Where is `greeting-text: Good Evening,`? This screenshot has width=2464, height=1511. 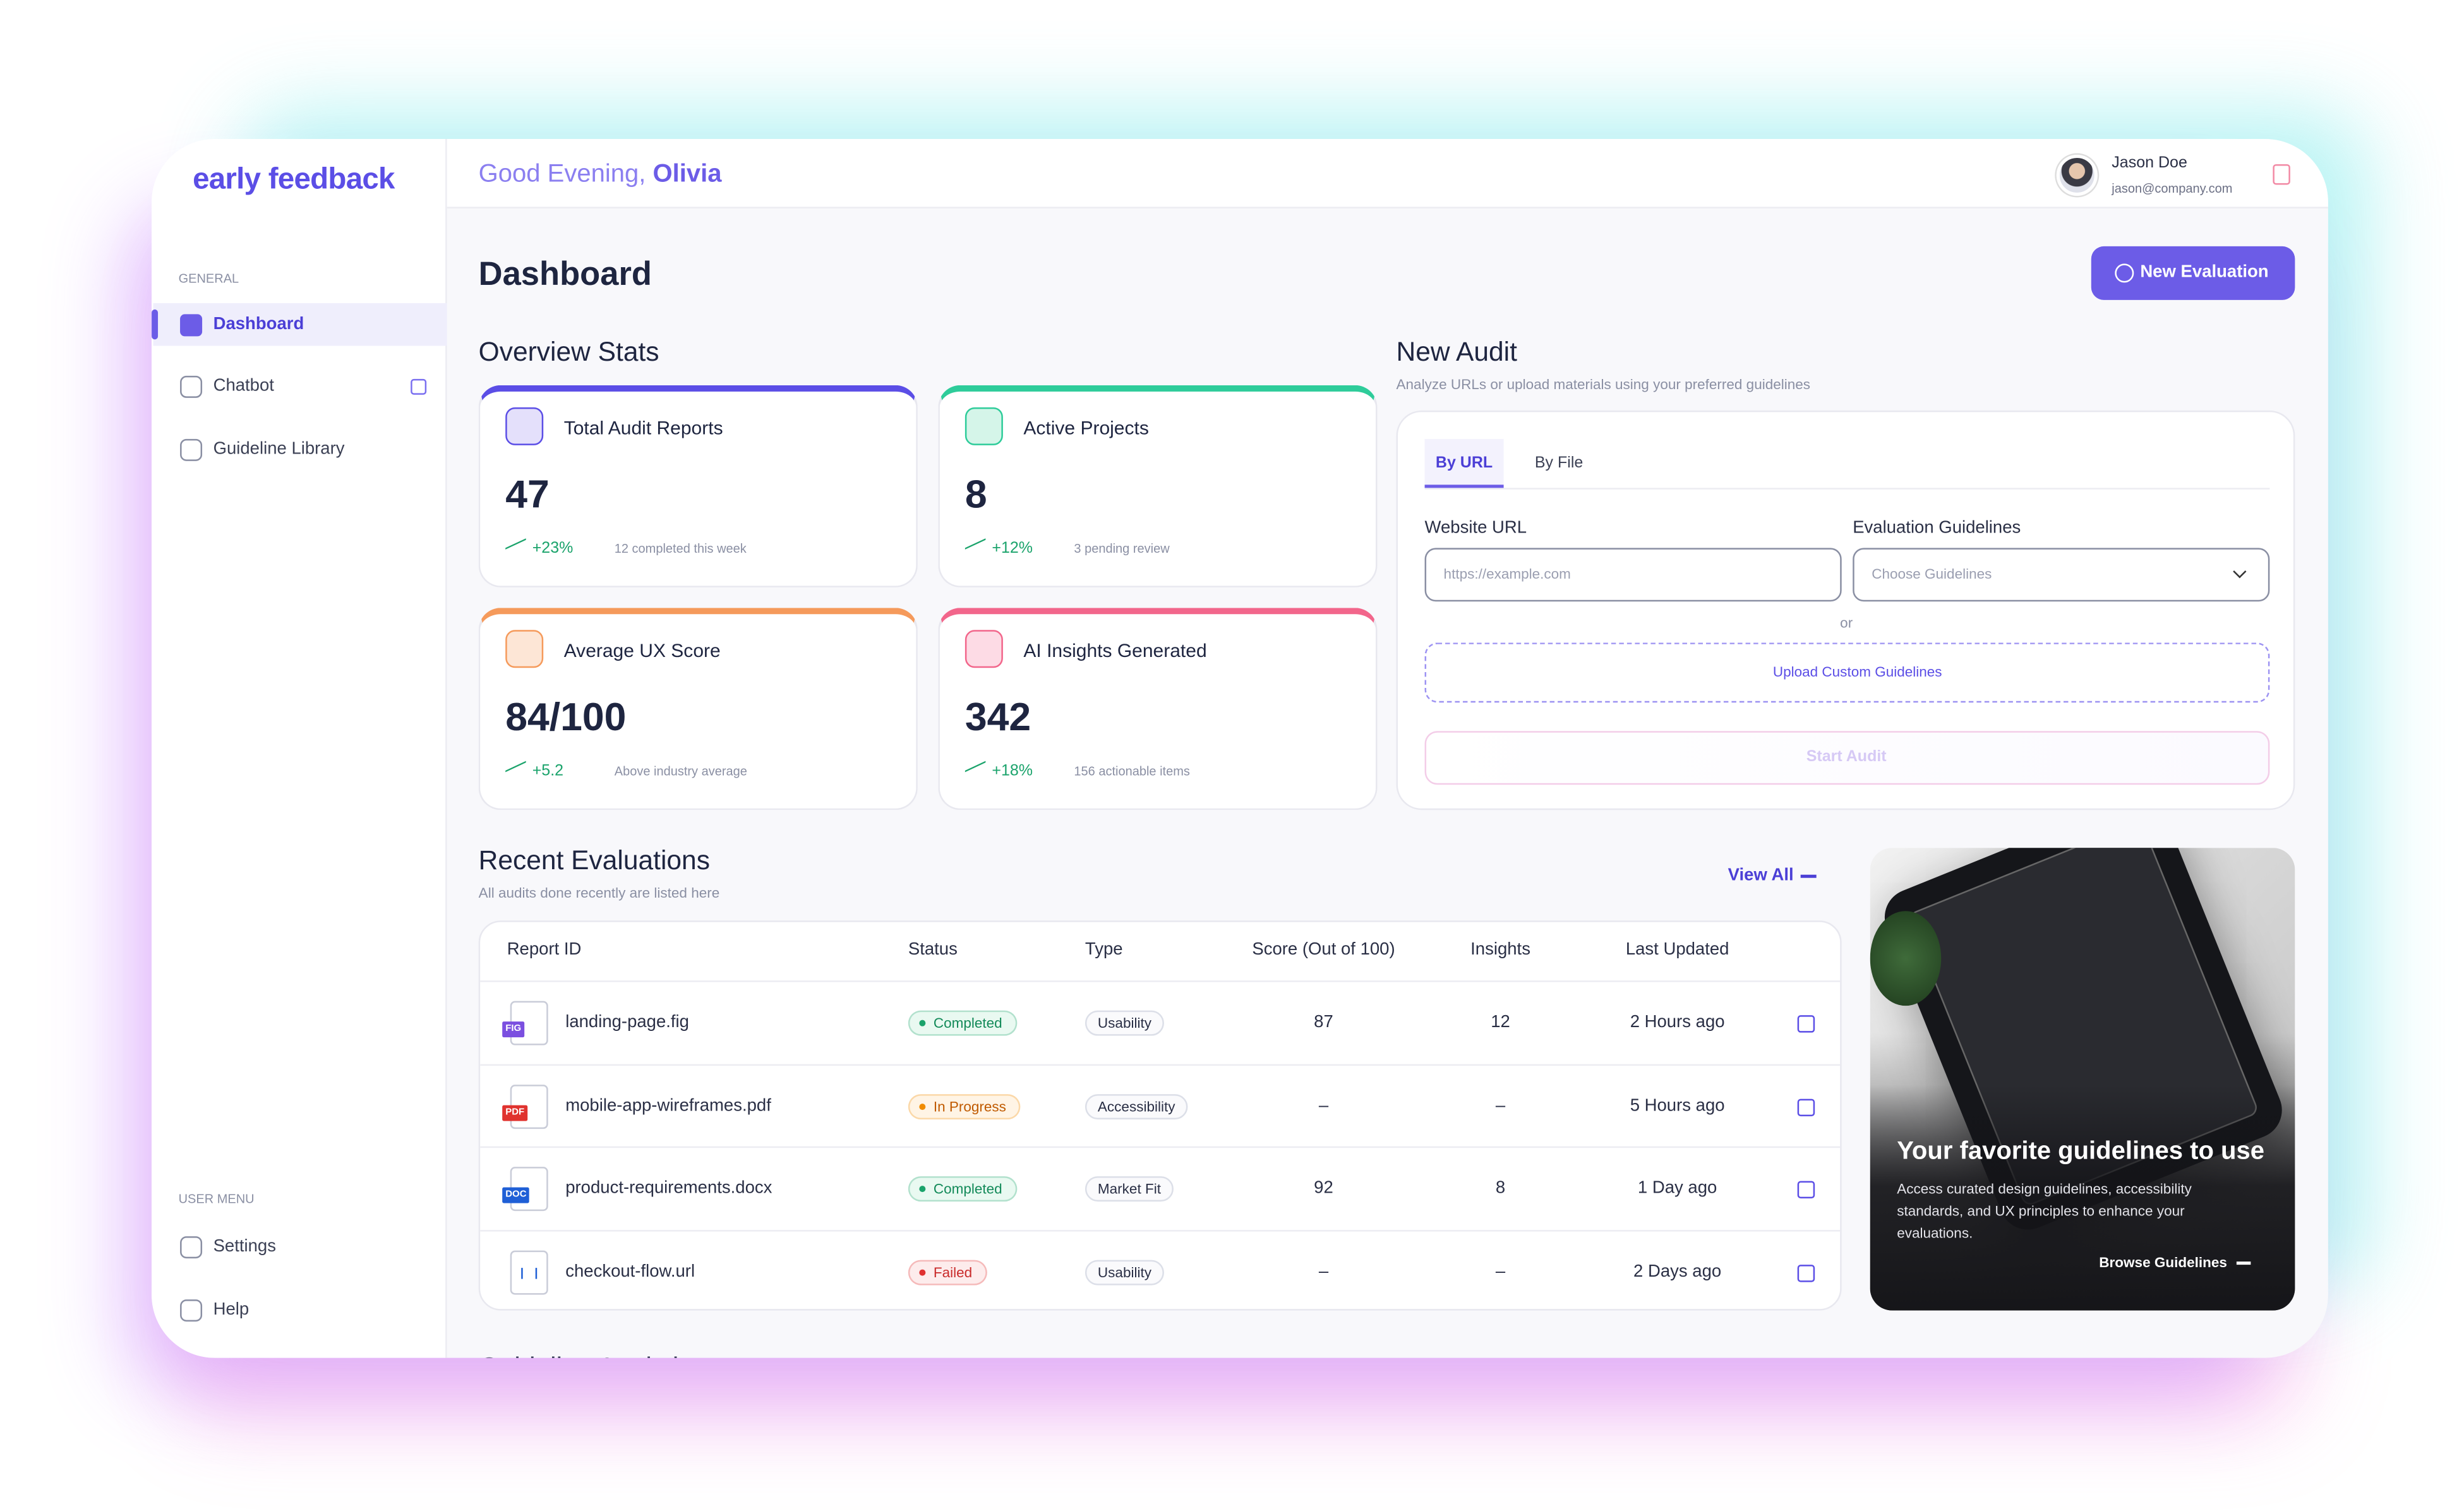
greeting-text: Good Evening, is located at coordinates (565, 174).